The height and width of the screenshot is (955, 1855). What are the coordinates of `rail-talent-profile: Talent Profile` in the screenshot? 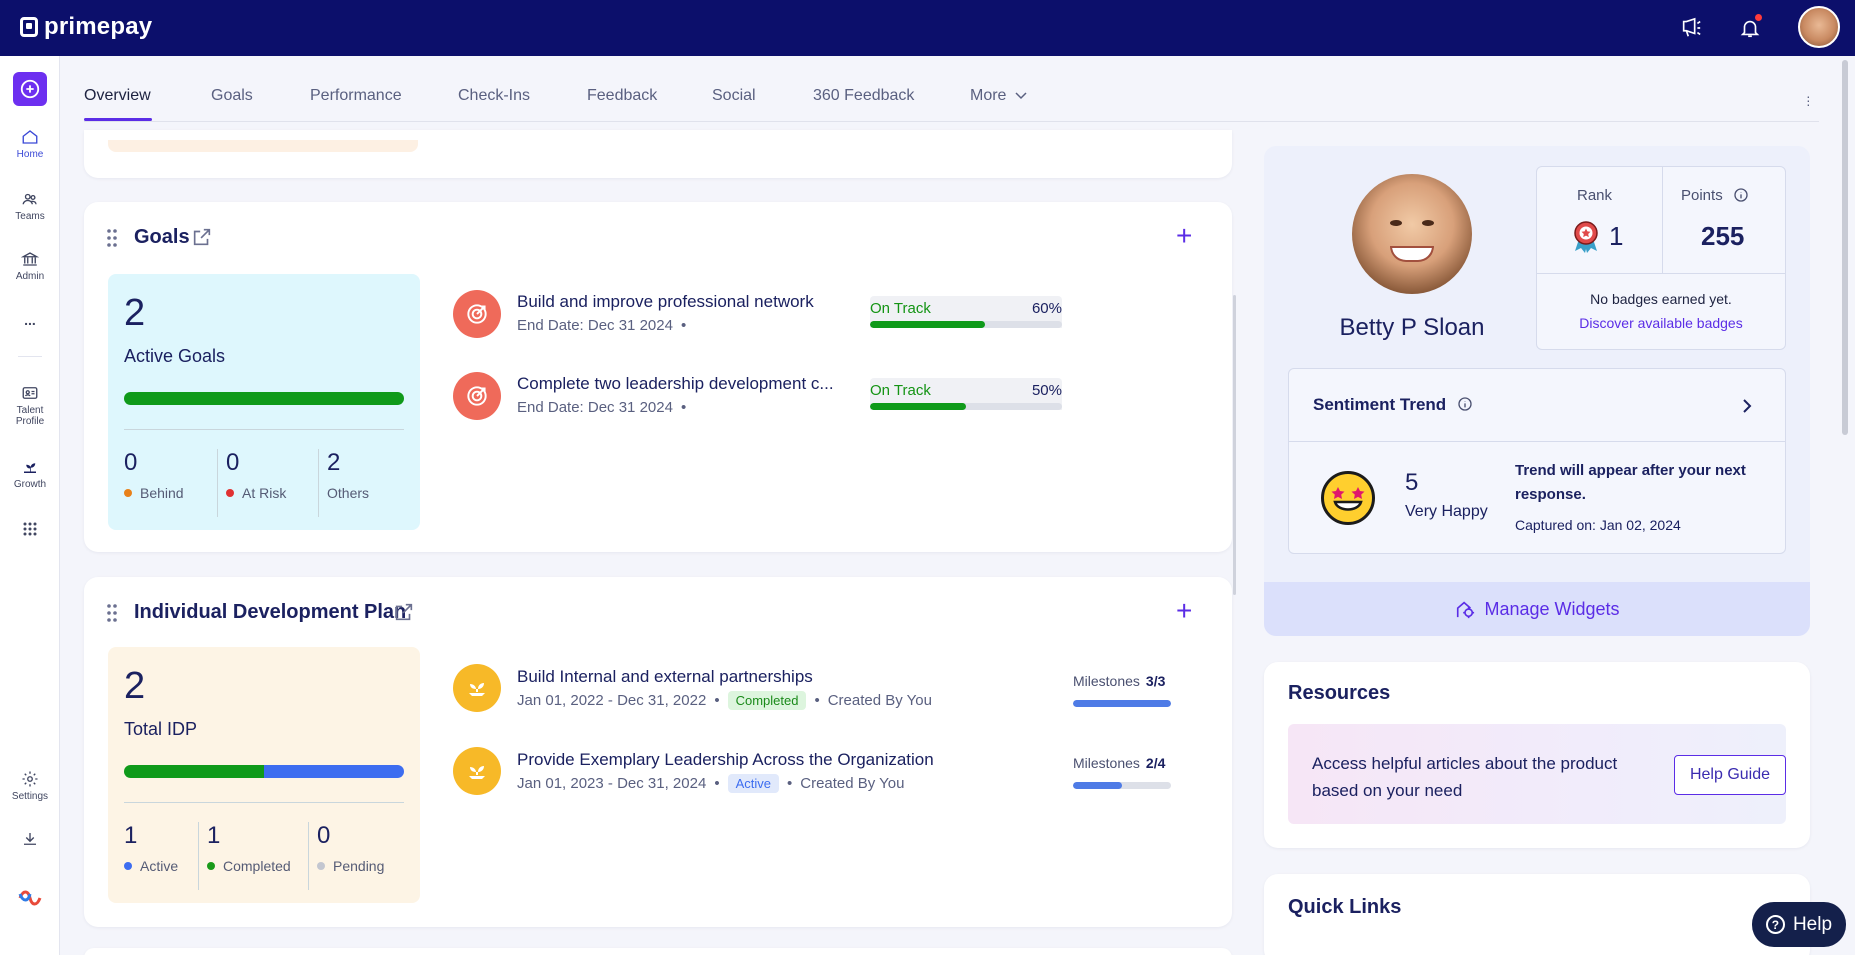 It's located at (30, 405).